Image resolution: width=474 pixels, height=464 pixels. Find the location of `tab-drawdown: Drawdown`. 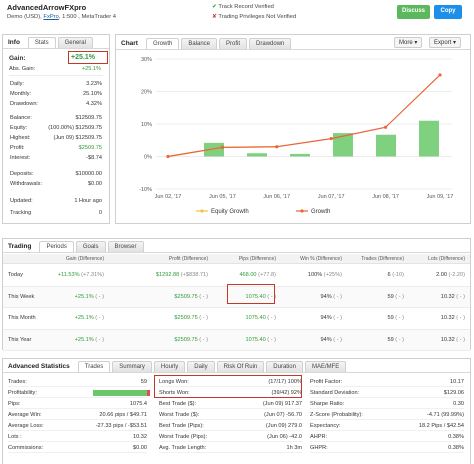

tab-drawdown: Drawdown is located at coordinates (270, 43).